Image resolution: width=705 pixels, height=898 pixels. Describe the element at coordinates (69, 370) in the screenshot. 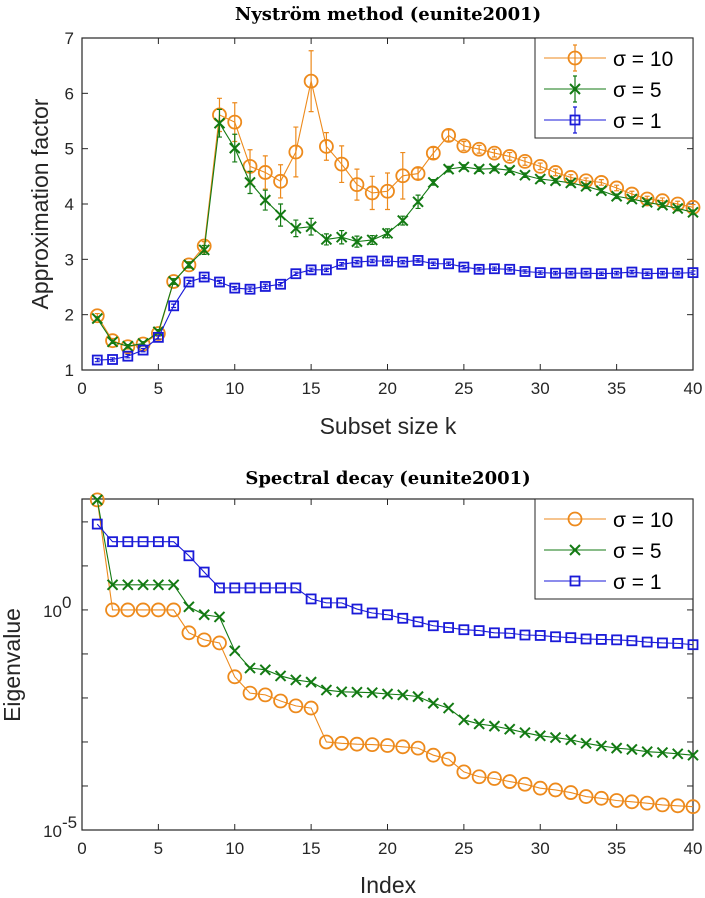

I see `y-tick-label: 1` at that location.